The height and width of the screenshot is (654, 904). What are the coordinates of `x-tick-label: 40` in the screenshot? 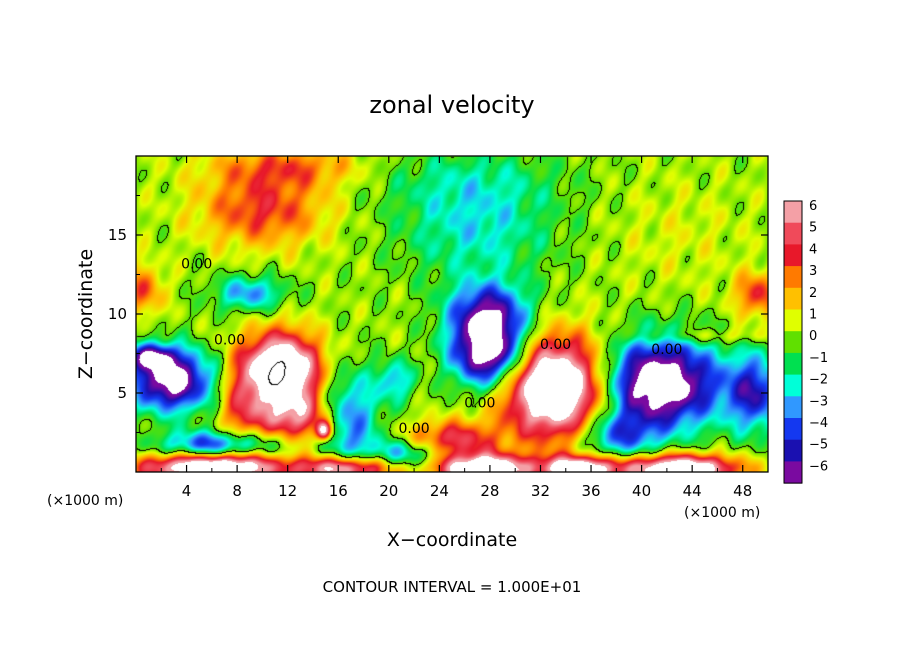 It's located at (641, 491).